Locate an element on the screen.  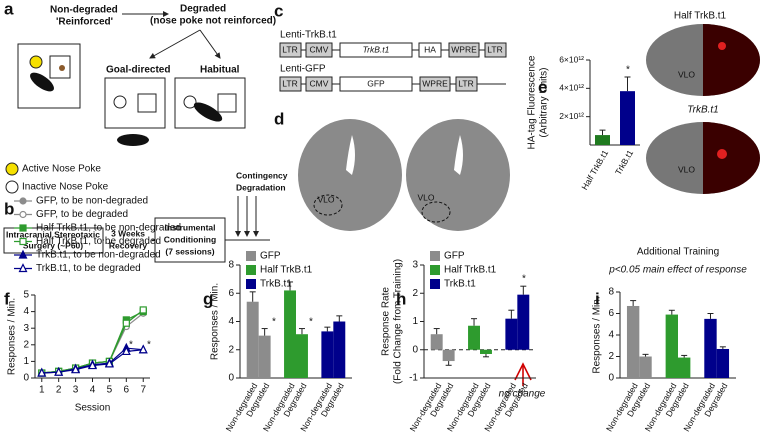
y-axis-label: Response Rate is located at coordinates (386, 321).